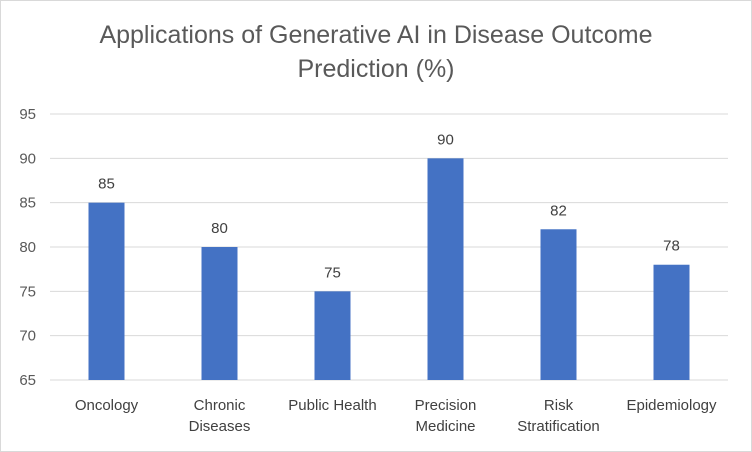  Describe the element at coordinates (219, 228) in the screenshot. I see `data-label: 80` at that location.